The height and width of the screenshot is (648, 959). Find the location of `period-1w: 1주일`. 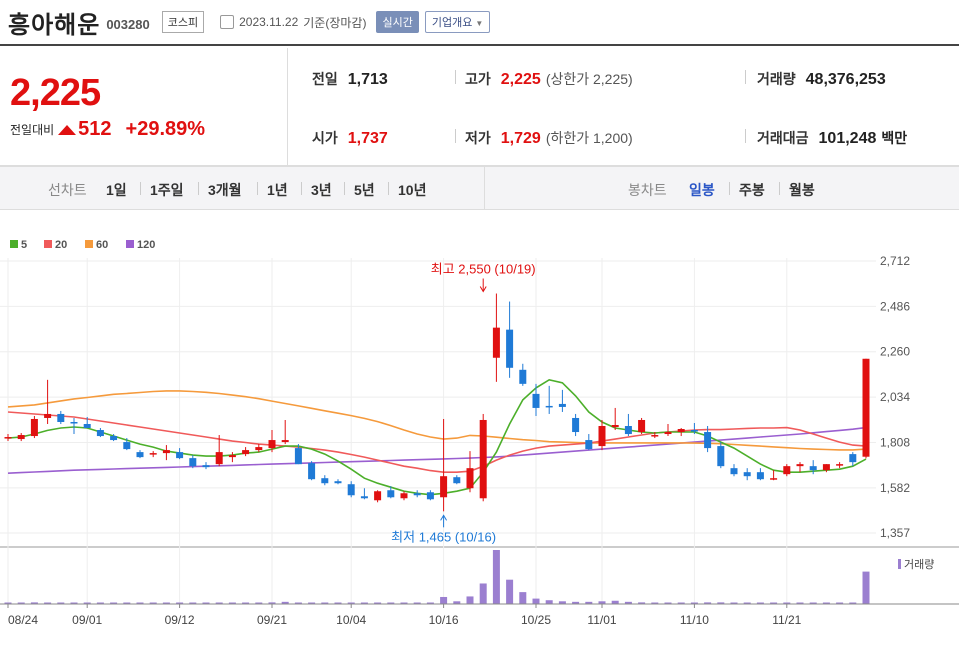

period-1w: 1주일 is located at coordinates (167, 190).